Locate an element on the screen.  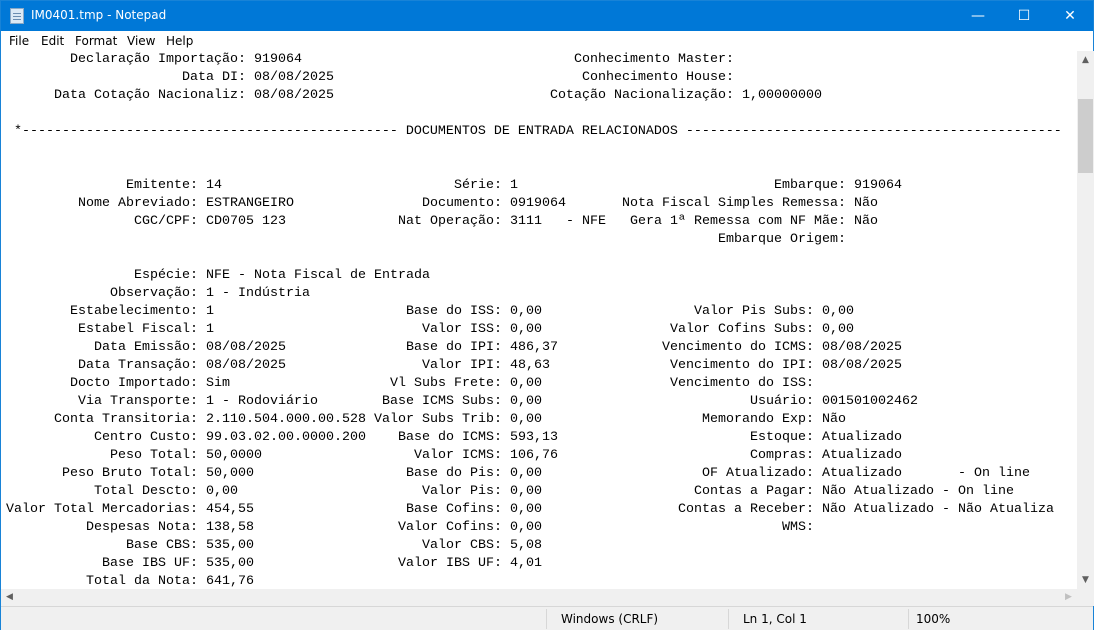
field-value: NFE - Nota Fiscal de Entrada is located at coordinates (318, 275).